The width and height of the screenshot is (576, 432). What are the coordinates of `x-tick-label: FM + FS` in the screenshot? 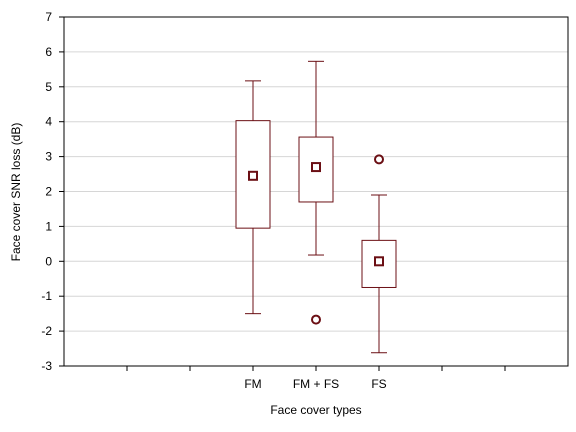 It's located at (316, 384).